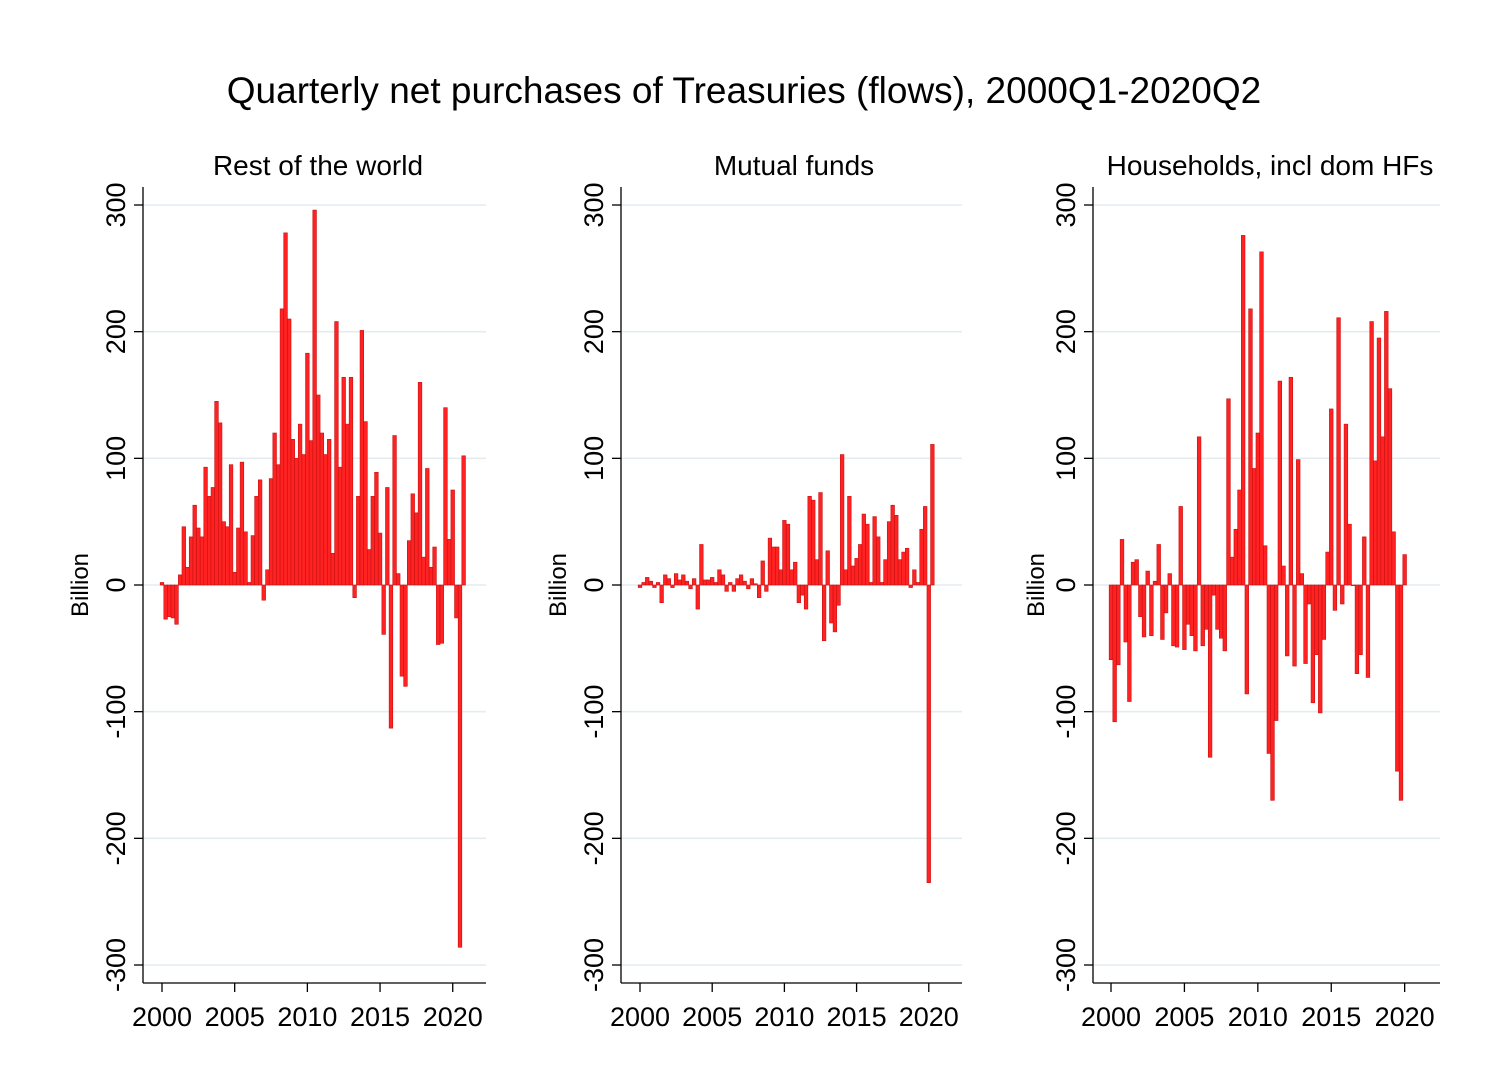 The image size is (1502, 1088). What do you see at coordinates (1066, 584) in the screenshot?
I see `y-tick-label: 0` at bounding box center [1066, 584].